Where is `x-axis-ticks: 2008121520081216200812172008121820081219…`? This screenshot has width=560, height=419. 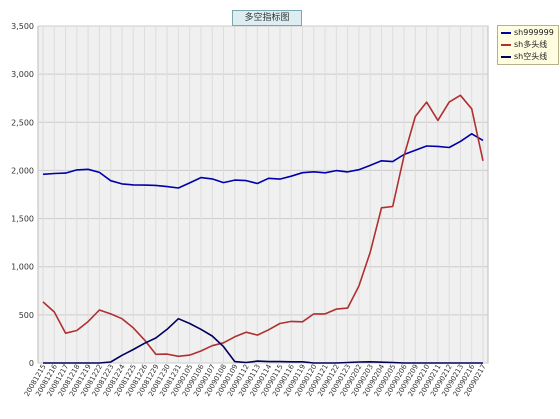
x-axis-ticks: 2008121520081216200812172008121820081219… is located at coordinates (255, 380).